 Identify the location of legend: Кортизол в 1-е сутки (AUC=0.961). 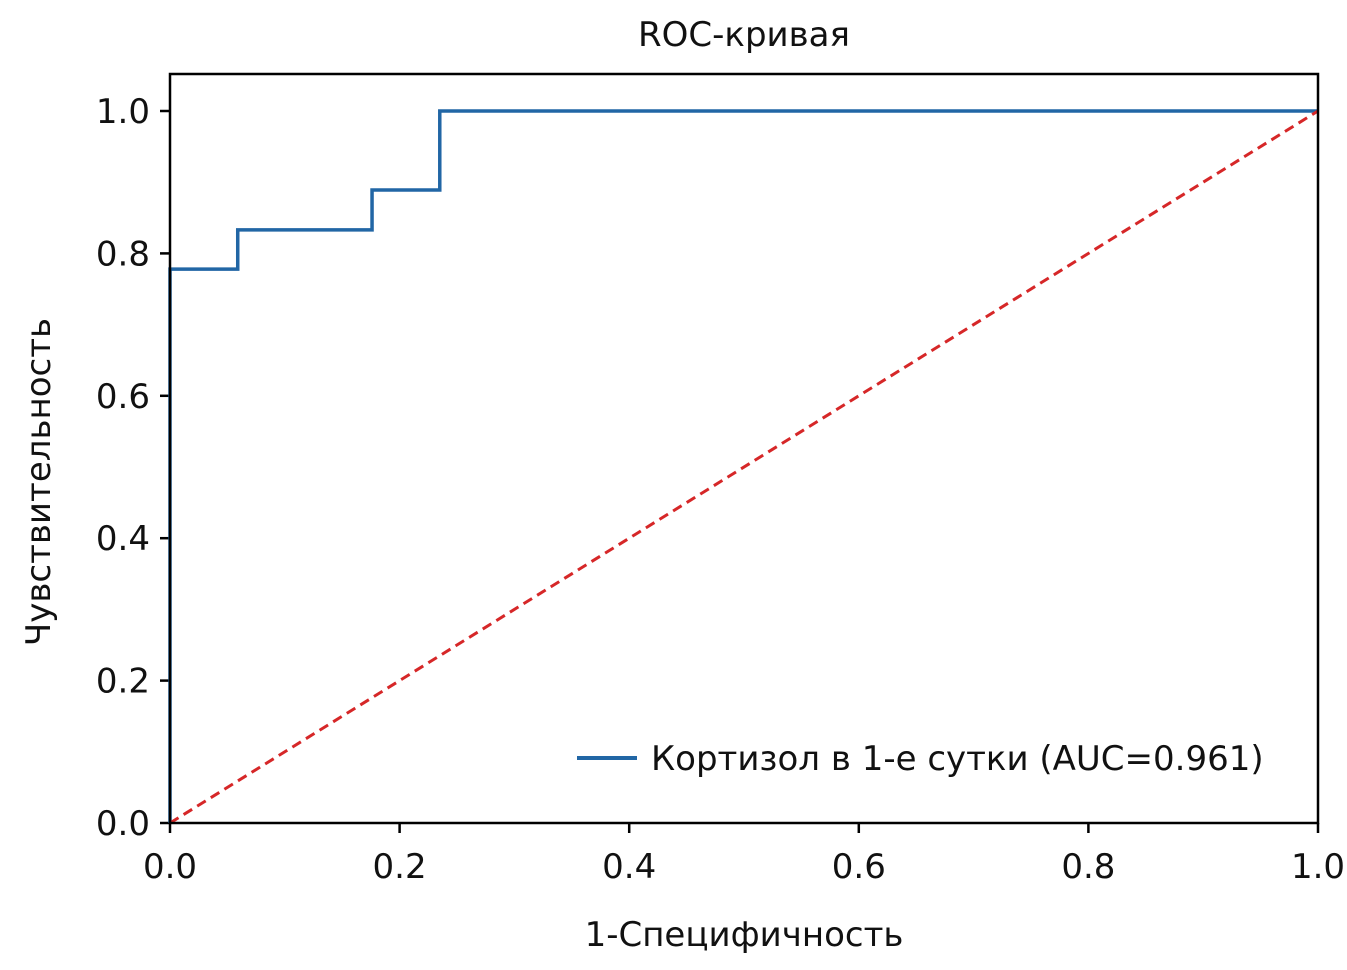
(920, 759).